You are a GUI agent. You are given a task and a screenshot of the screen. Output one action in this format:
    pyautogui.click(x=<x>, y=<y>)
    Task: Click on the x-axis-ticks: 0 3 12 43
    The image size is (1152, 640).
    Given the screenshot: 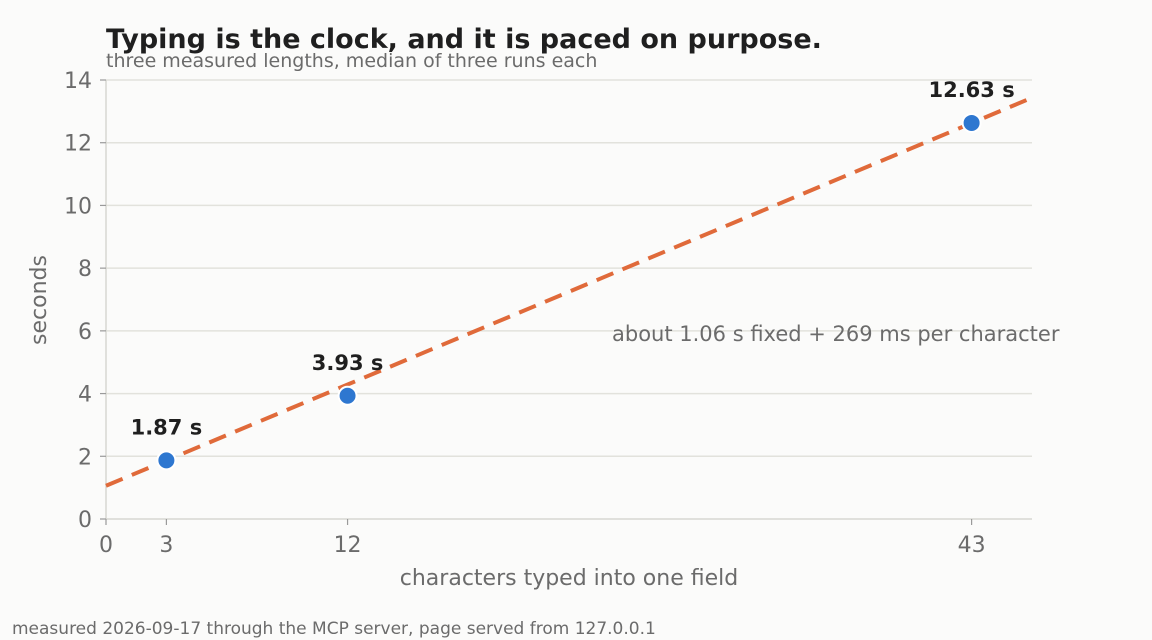 What is the action you would take?
    pyautogui.click(x=542, y=538)
    